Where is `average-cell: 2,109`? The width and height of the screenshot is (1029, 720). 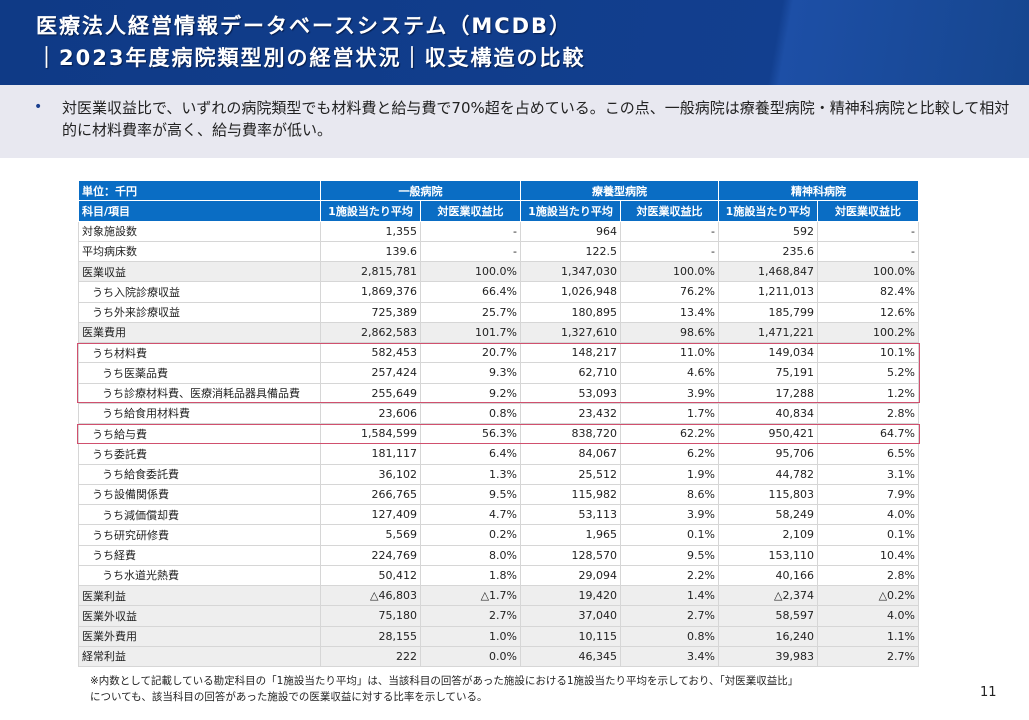 average-cell: 2,109 is located at coordinates (768, 535).